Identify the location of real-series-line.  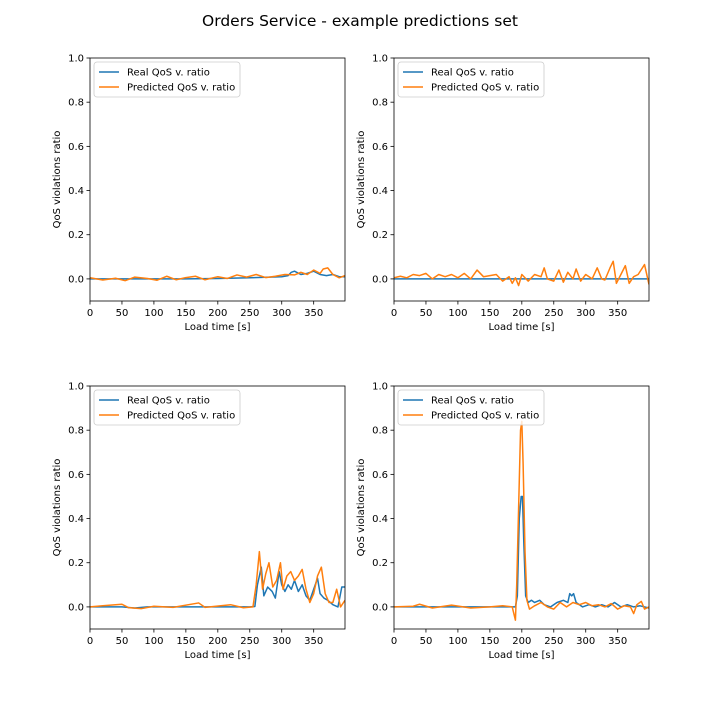
(521, 552).